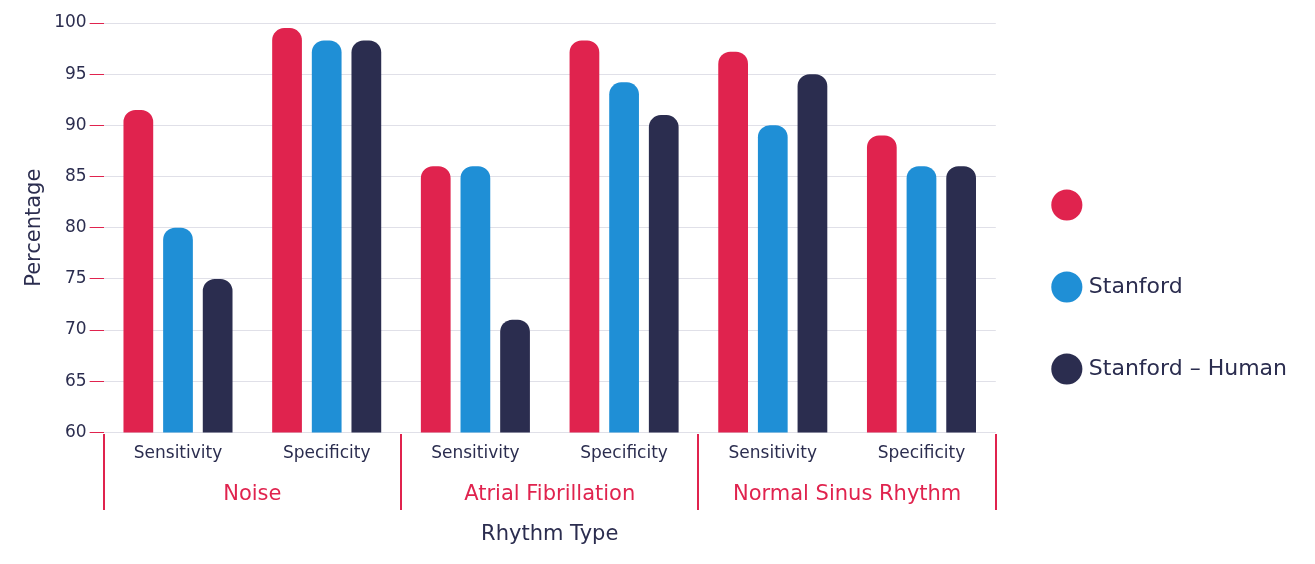 The height and width of the screenshot is (564, 1315). I want to click on text: Atrial Fibrillation, so click(550, 492).